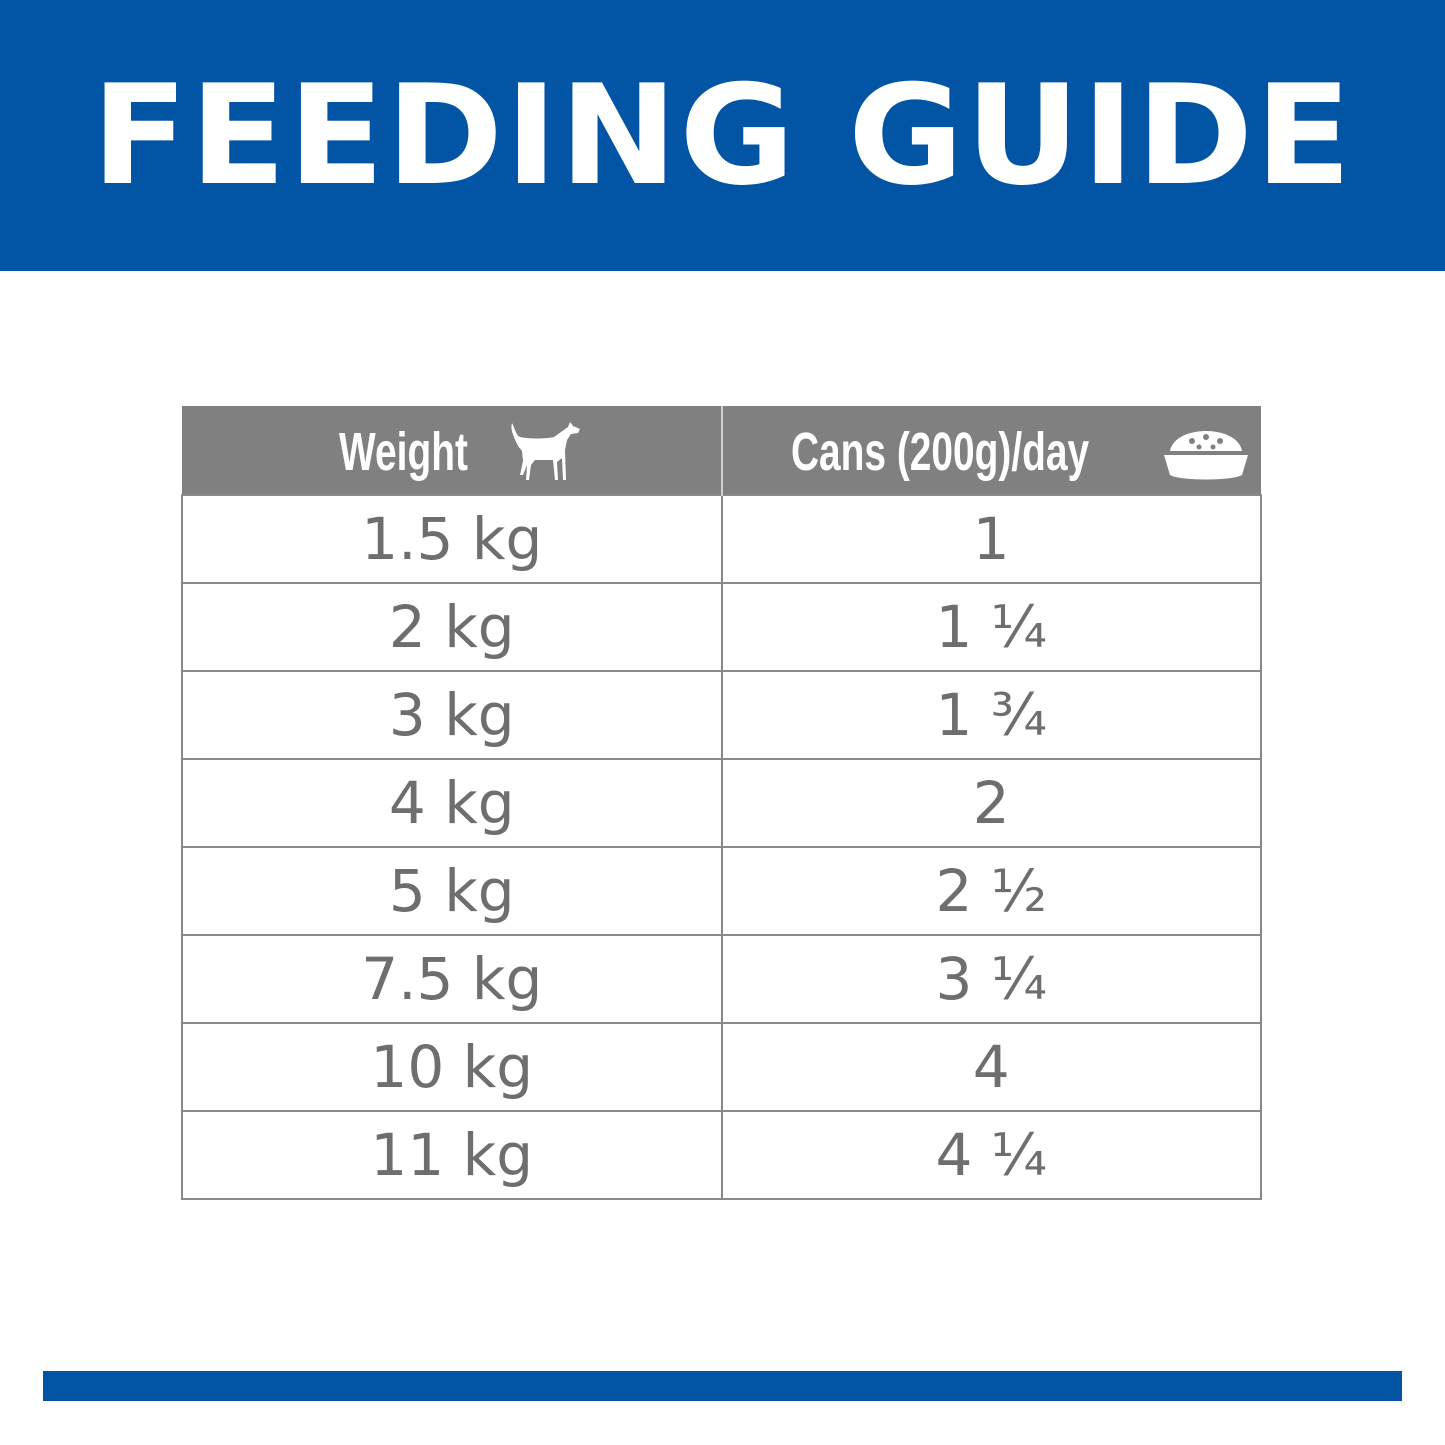  What do you see at coordinates (452, 979) in the screenshot?
I see `weight-cell: 7.5 kg` at bounding box center [452, 979].